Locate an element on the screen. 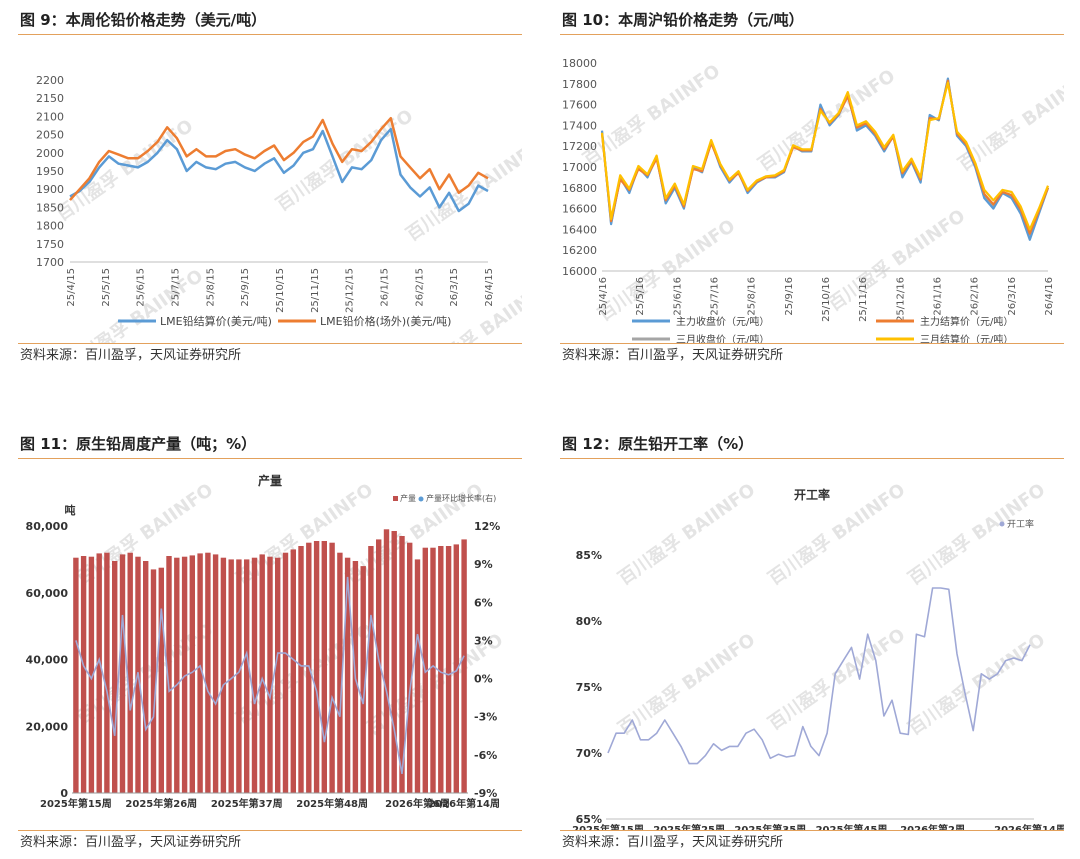 Image resolution: width=1080 pixels, height=859 pixels. panel-title: 图 9：本周伦铅价格走势（美元/吨） is located at coordinates (143, 20).